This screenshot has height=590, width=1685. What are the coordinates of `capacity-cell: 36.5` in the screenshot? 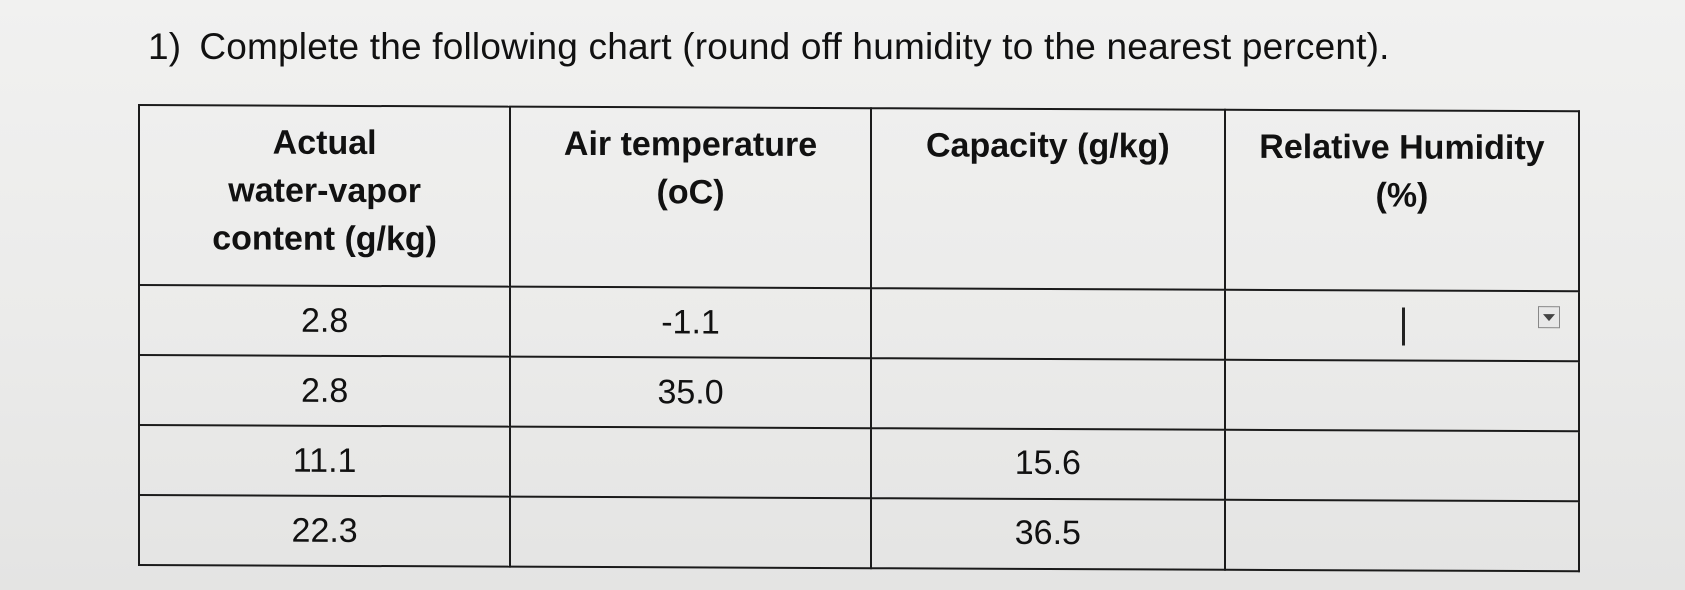 It's located at (1047, 534).